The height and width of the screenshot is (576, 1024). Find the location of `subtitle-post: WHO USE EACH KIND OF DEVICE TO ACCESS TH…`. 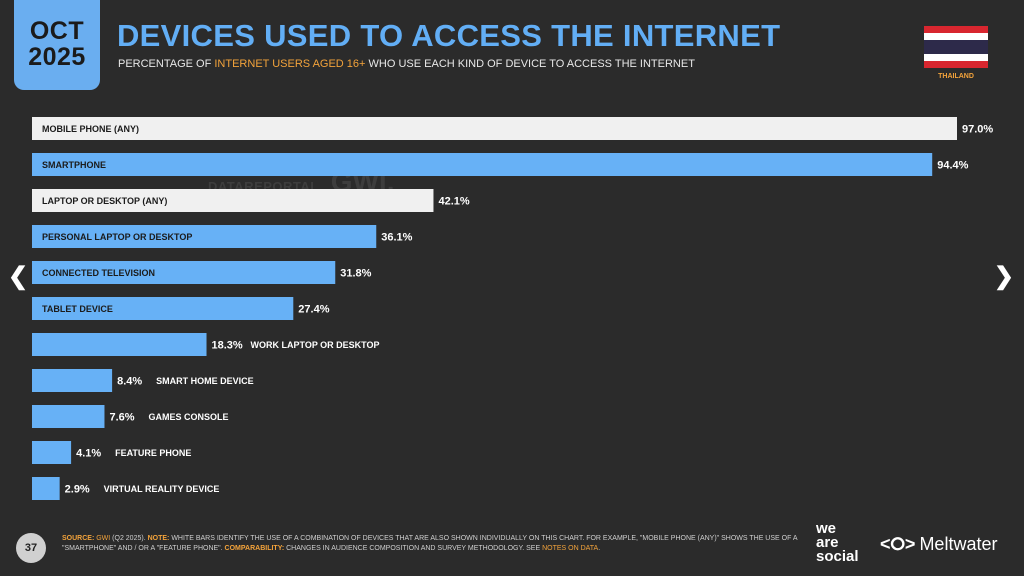

subtitle-post: WHO USE EACH KIND OF DEVICE TO ACCESS TH… is located at coordinates (530, 64).